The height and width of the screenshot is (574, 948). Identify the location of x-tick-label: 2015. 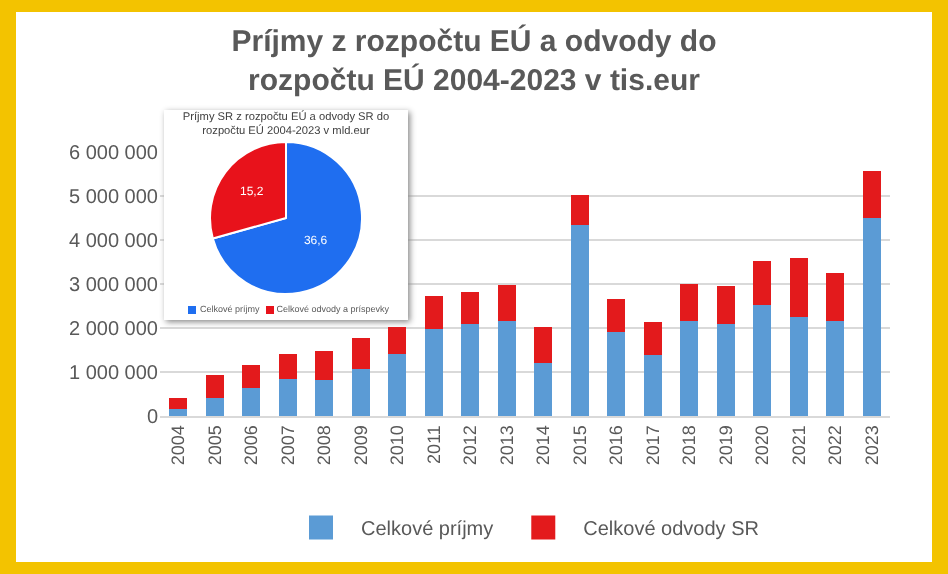
(579, 445).